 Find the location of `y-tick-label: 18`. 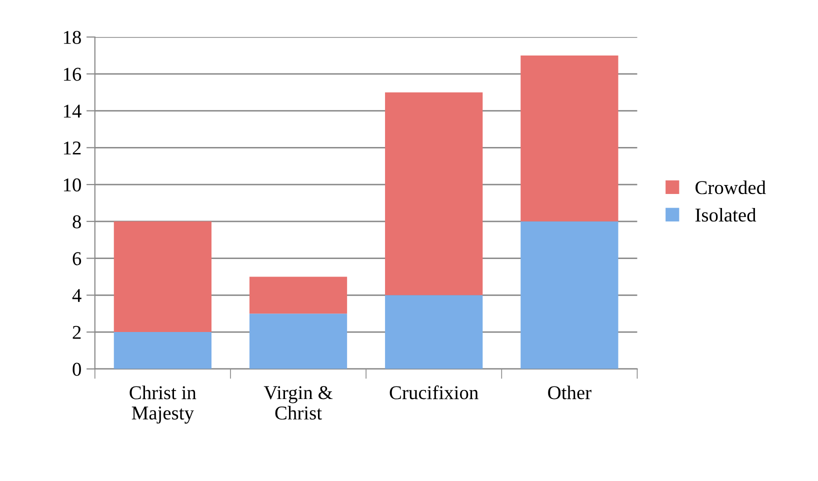

y-tick-label: 18 is located at coordinates (72, 37).